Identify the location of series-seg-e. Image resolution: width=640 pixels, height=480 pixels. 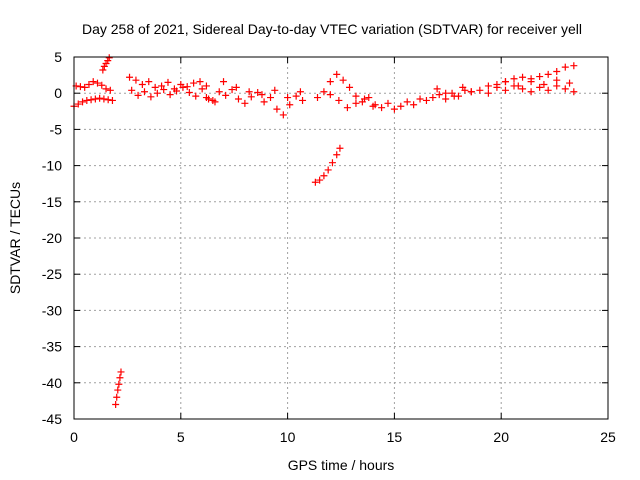
(168, 83).